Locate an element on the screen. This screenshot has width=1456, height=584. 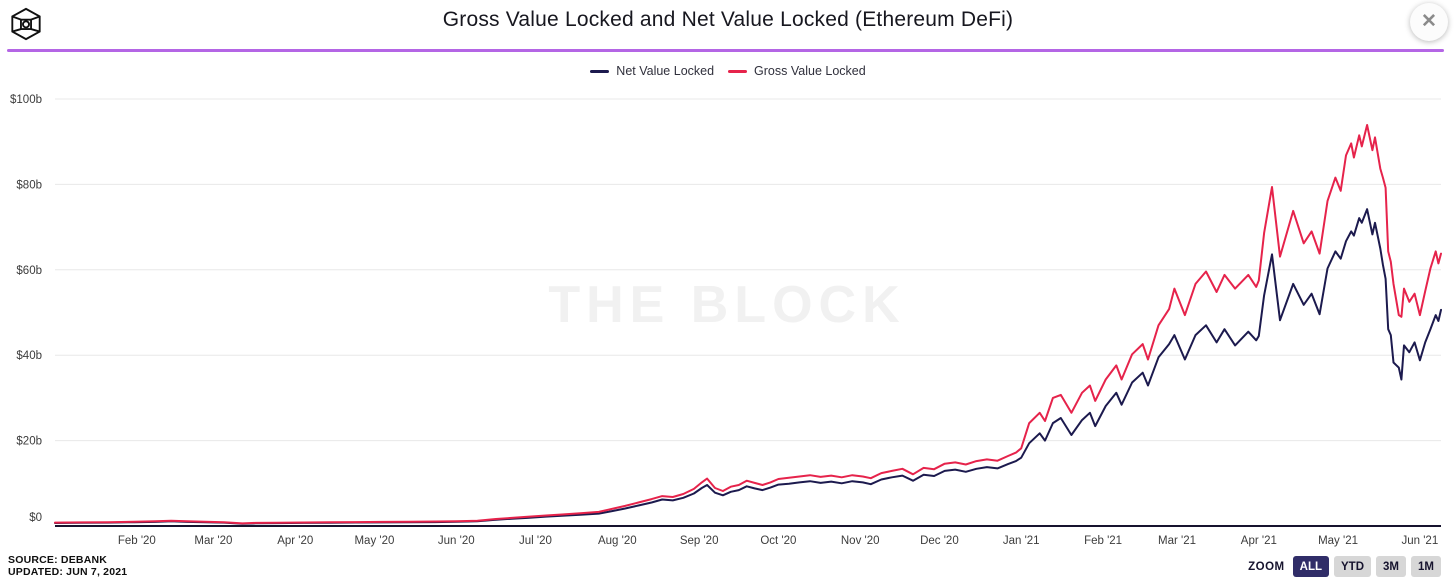
svg-text: Jun '21 is located at coordinates (1420, 541).